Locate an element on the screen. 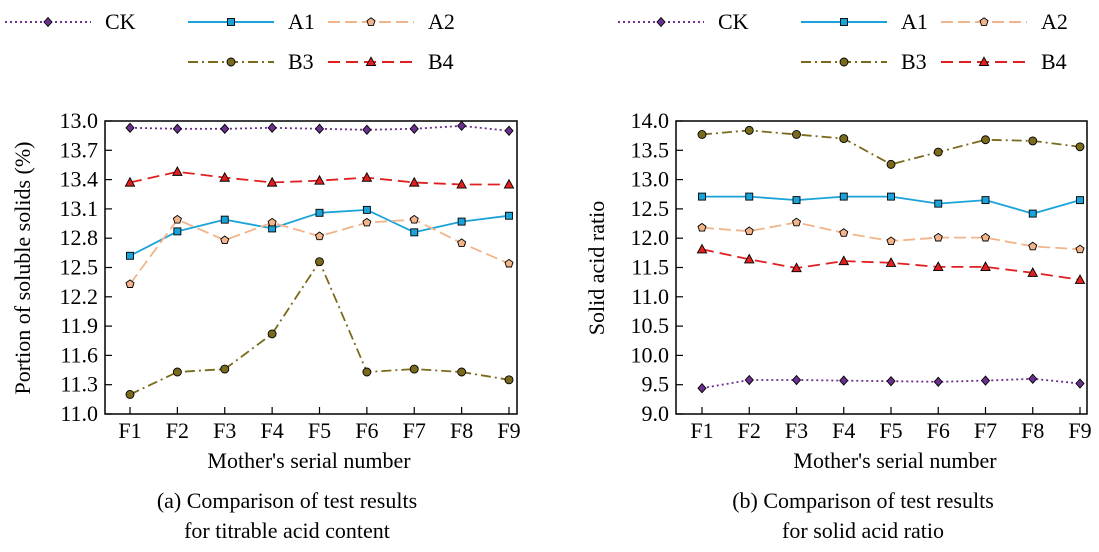 The width and height of the screenshot is (1099, 552). chart-a-xtick-label: F6 is located at coordinates (366, 430).